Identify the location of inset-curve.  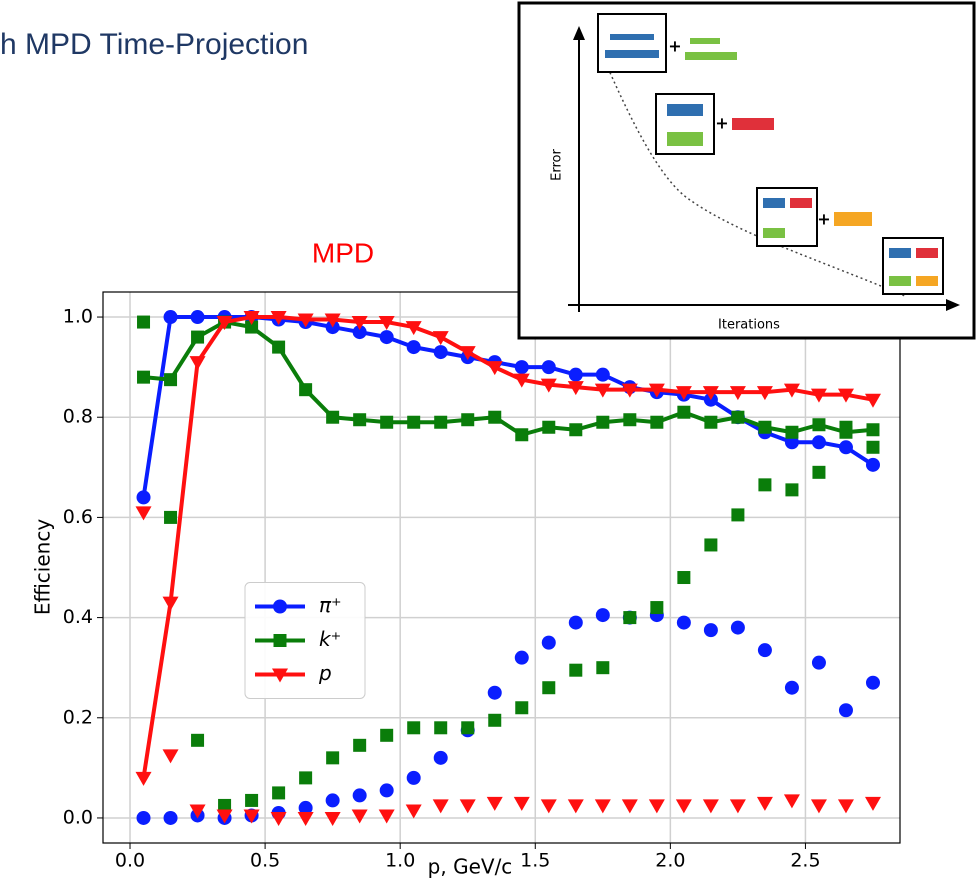
(751, 170).